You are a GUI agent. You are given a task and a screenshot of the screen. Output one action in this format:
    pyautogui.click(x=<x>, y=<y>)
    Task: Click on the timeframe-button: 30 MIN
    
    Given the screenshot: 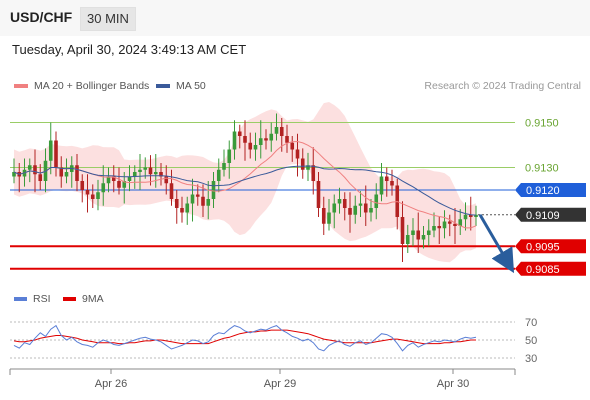 What is the action you would take?
    pyautogui.click(x=108, y=19)
    